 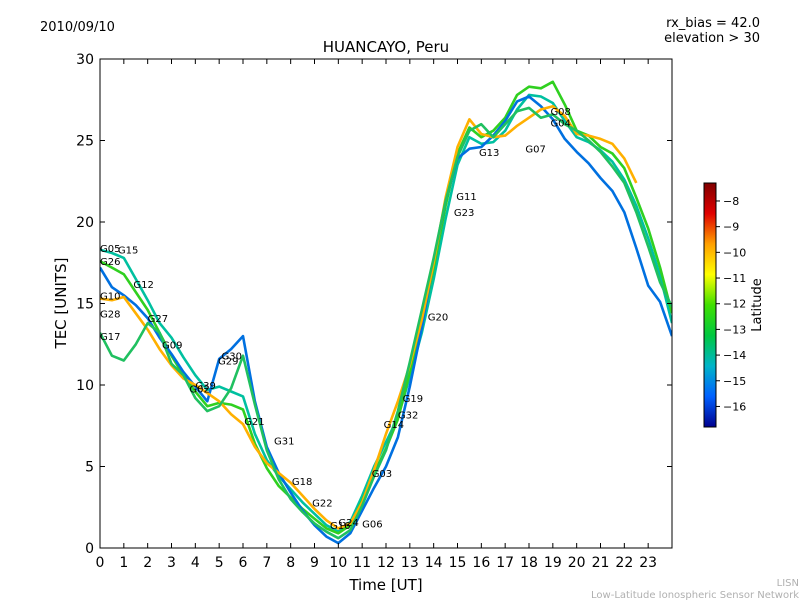 What do you see at coordinates (601, 563) in the screenshot?
I see `x-tick-label: 21` at bounding box center [601, 563].